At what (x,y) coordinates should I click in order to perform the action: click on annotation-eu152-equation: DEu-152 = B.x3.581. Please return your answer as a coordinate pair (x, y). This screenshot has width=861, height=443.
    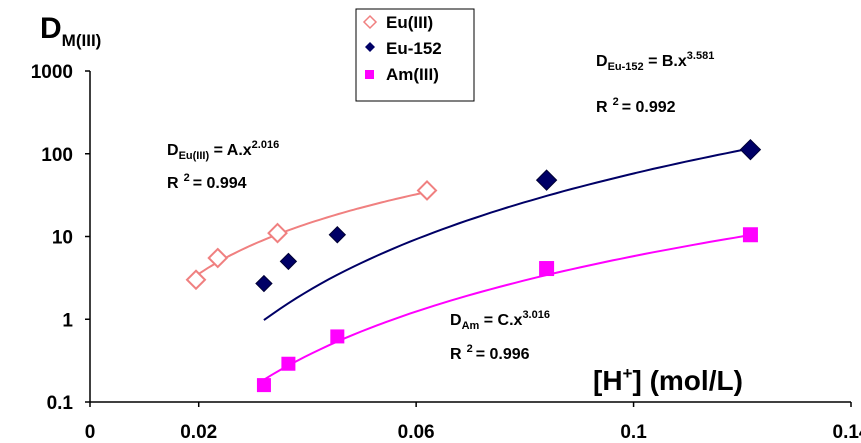
    Looking at the image, I should click on (655, 61).